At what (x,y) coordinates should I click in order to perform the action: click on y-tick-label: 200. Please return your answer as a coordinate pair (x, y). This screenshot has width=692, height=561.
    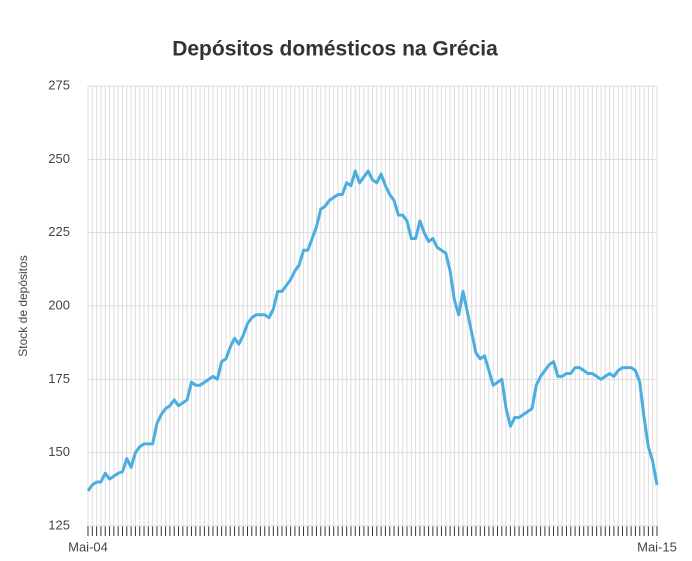
    Looking at the image, I should click on (59, 304).